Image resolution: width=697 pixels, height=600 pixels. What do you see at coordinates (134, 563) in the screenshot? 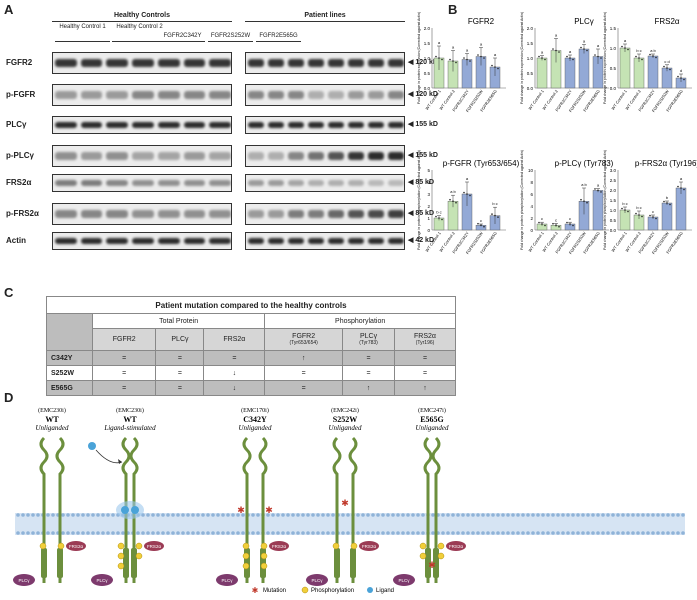
I see `kinase-domain` at bounding box center [134, 563].